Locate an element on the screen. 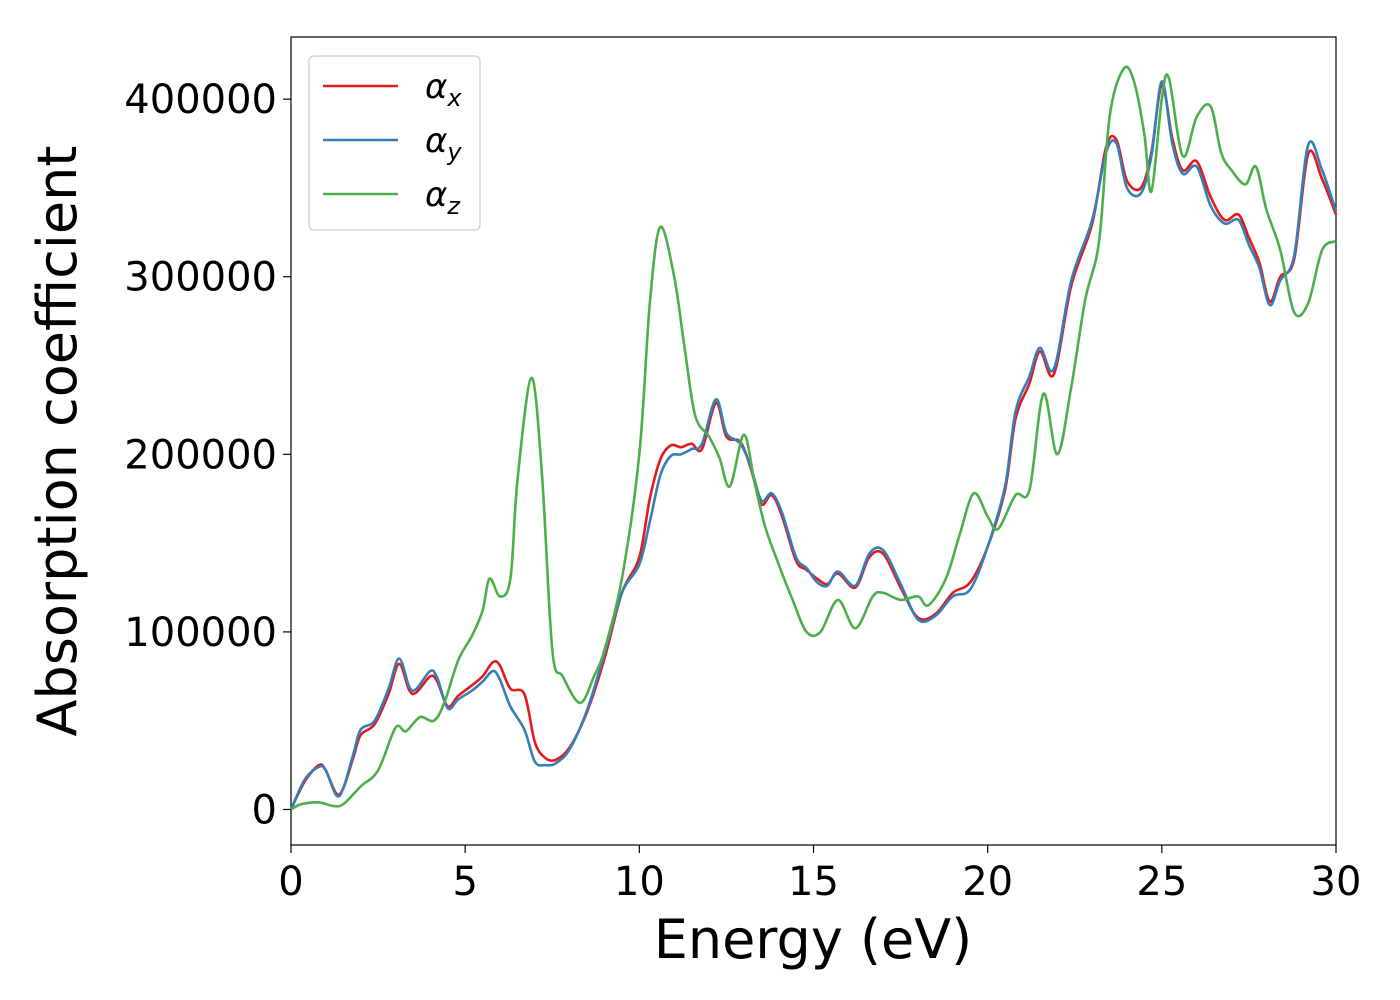 Image resolution: width=1400 pixels, height=1000 pixels. x-tick-label: 0 is located at coordinates (290, 882).